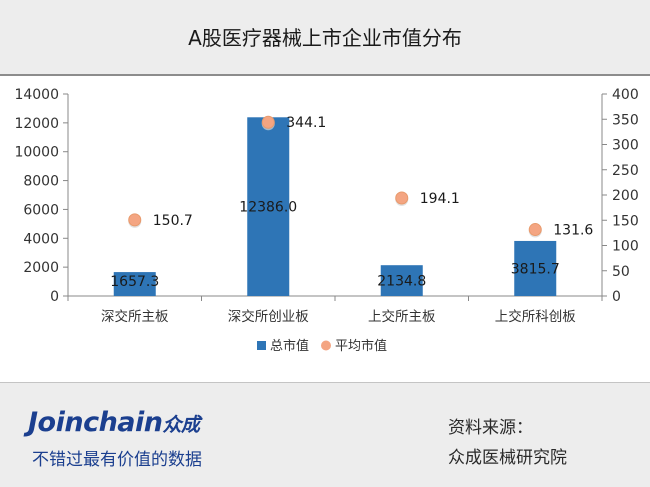 This screenshot has height=487, width=650. Describe the element at coordinates (625, 221) in the screenshot. I see `y-right-tick-label: 150` at that location.